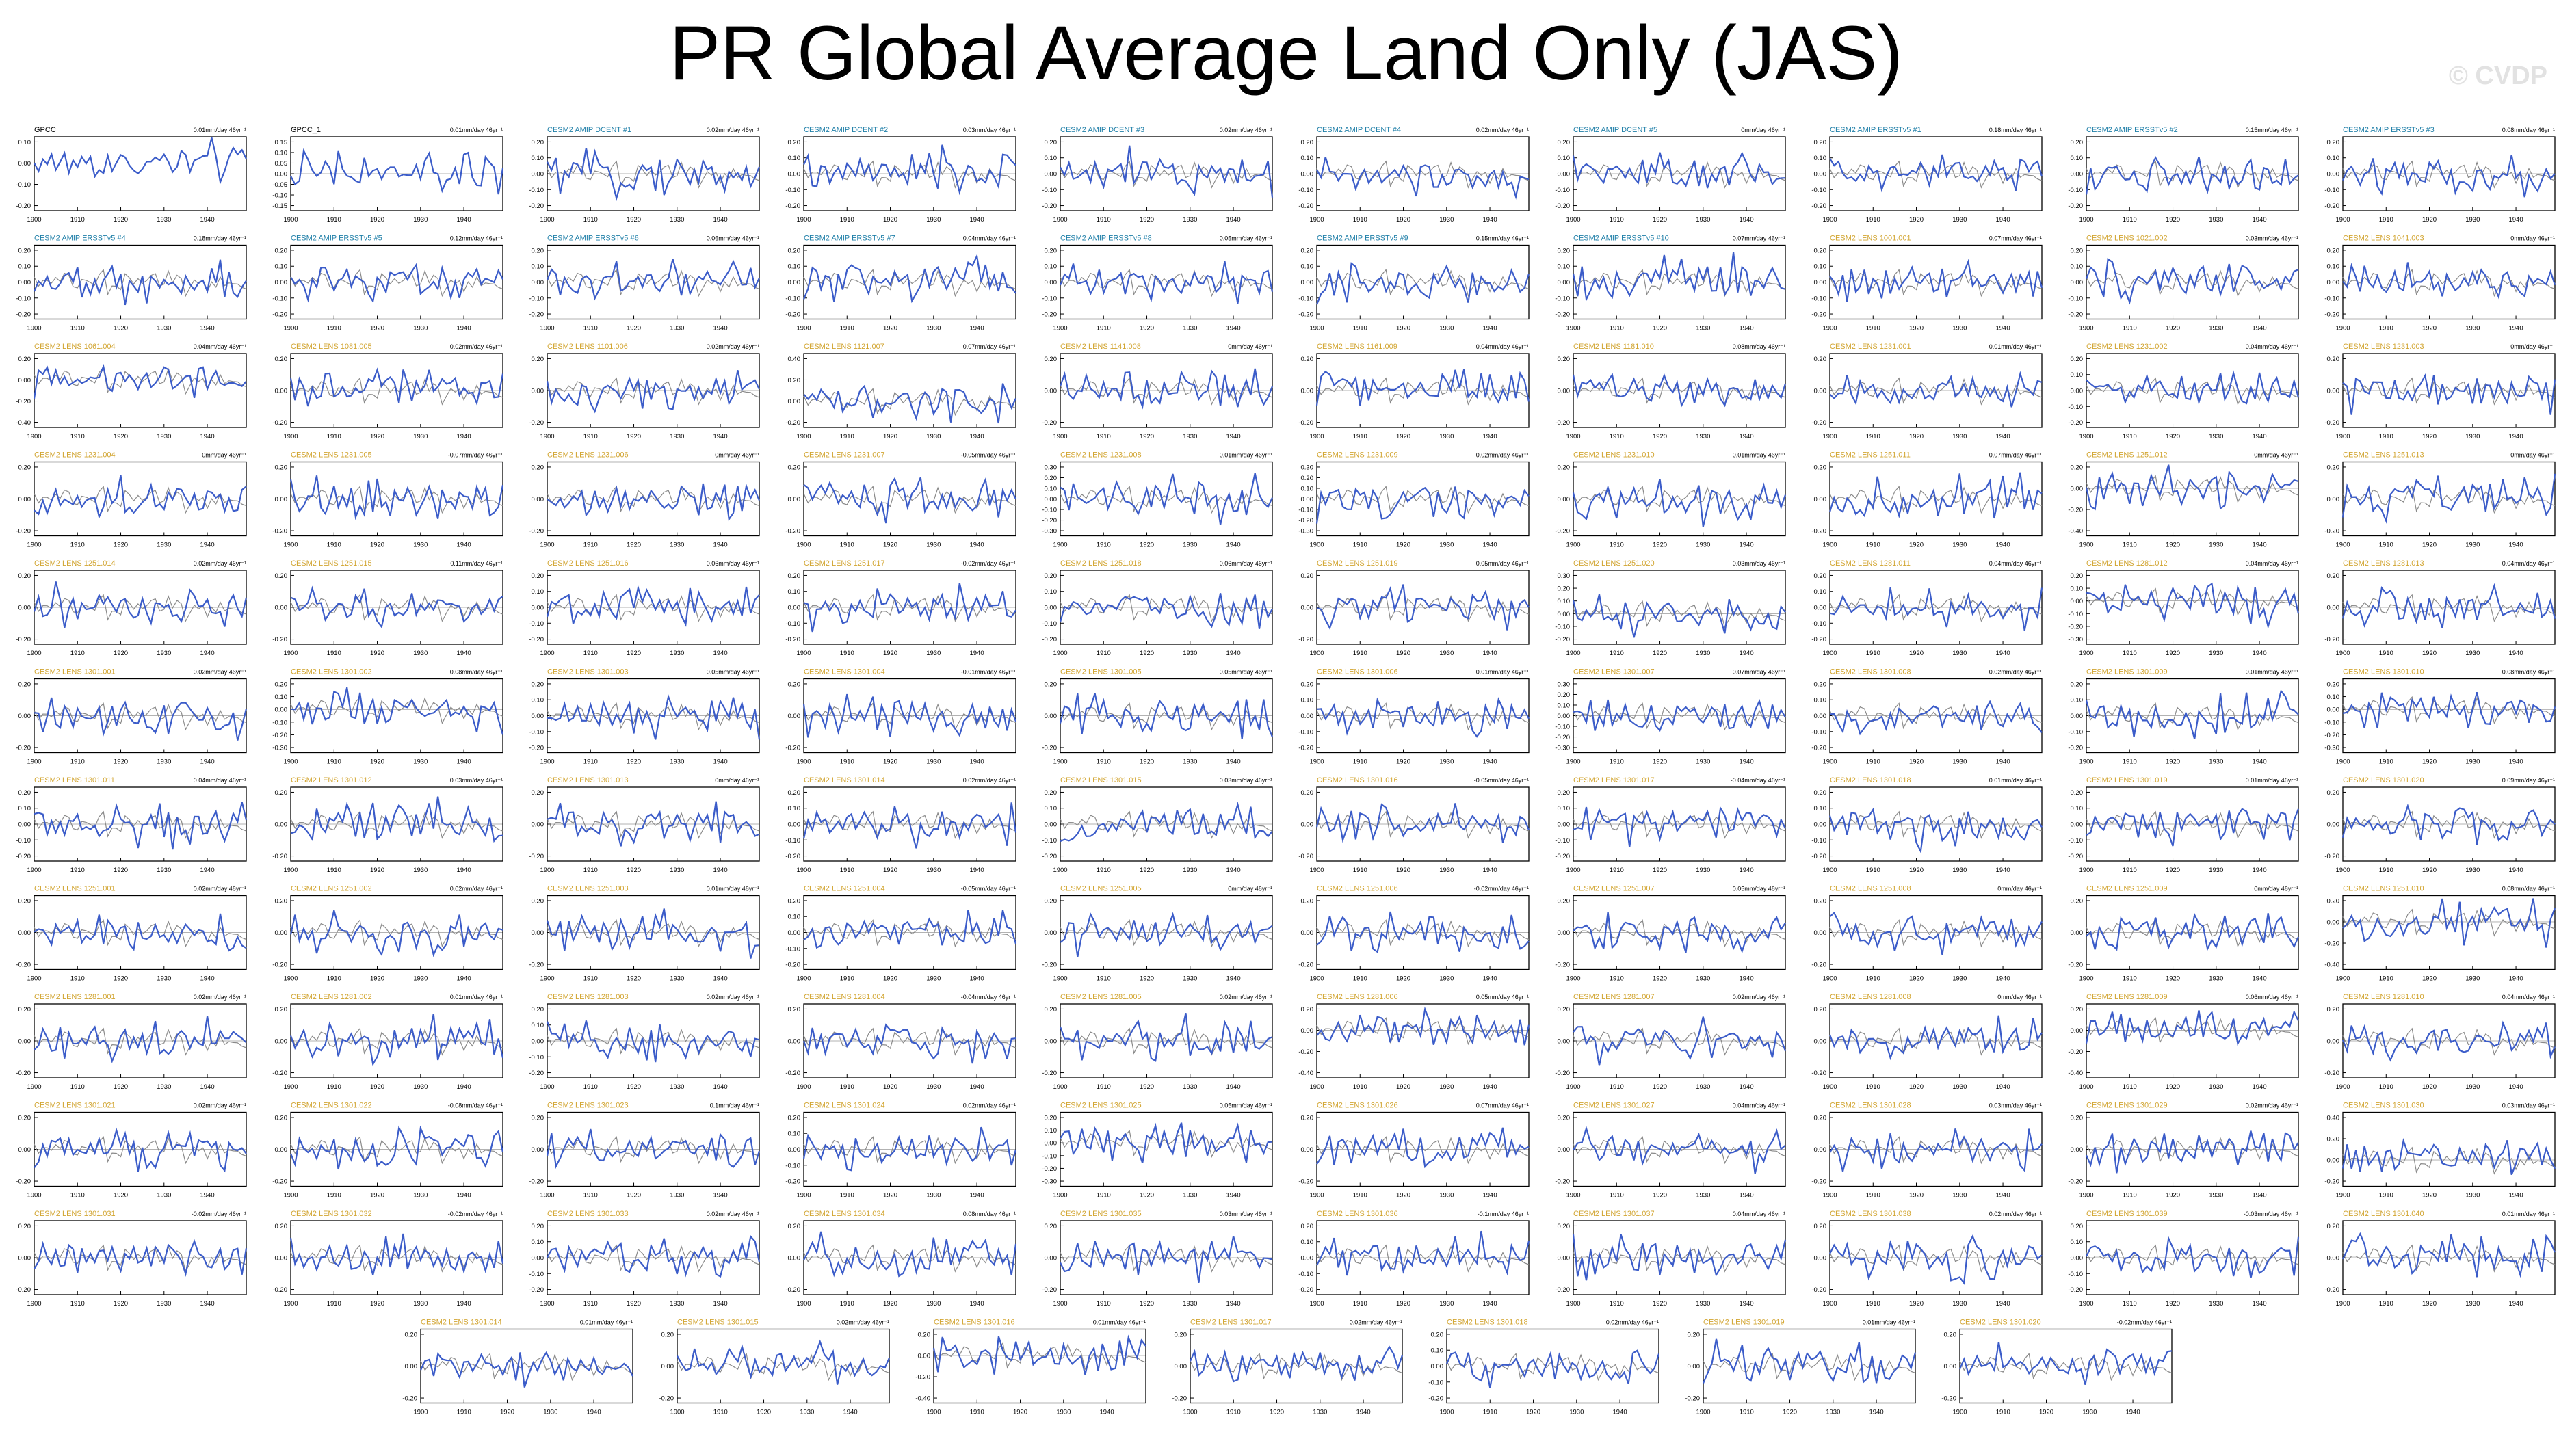  Describe the element at coordinates (1362, 239) in the screenshot. I see `panel-title: CESM2 AMIP ERSSTv5 #9` at that location.